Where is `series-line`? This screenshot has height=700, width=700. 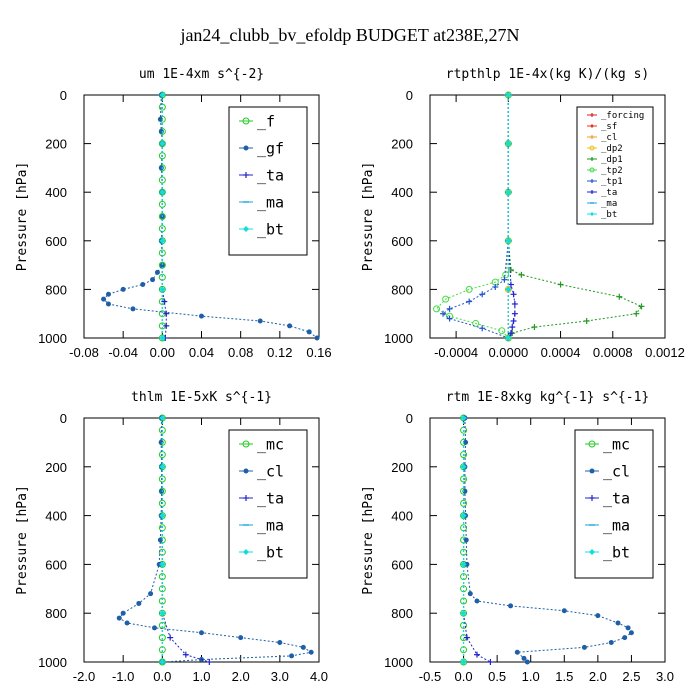
series-line is located at coordinates (185, 540).